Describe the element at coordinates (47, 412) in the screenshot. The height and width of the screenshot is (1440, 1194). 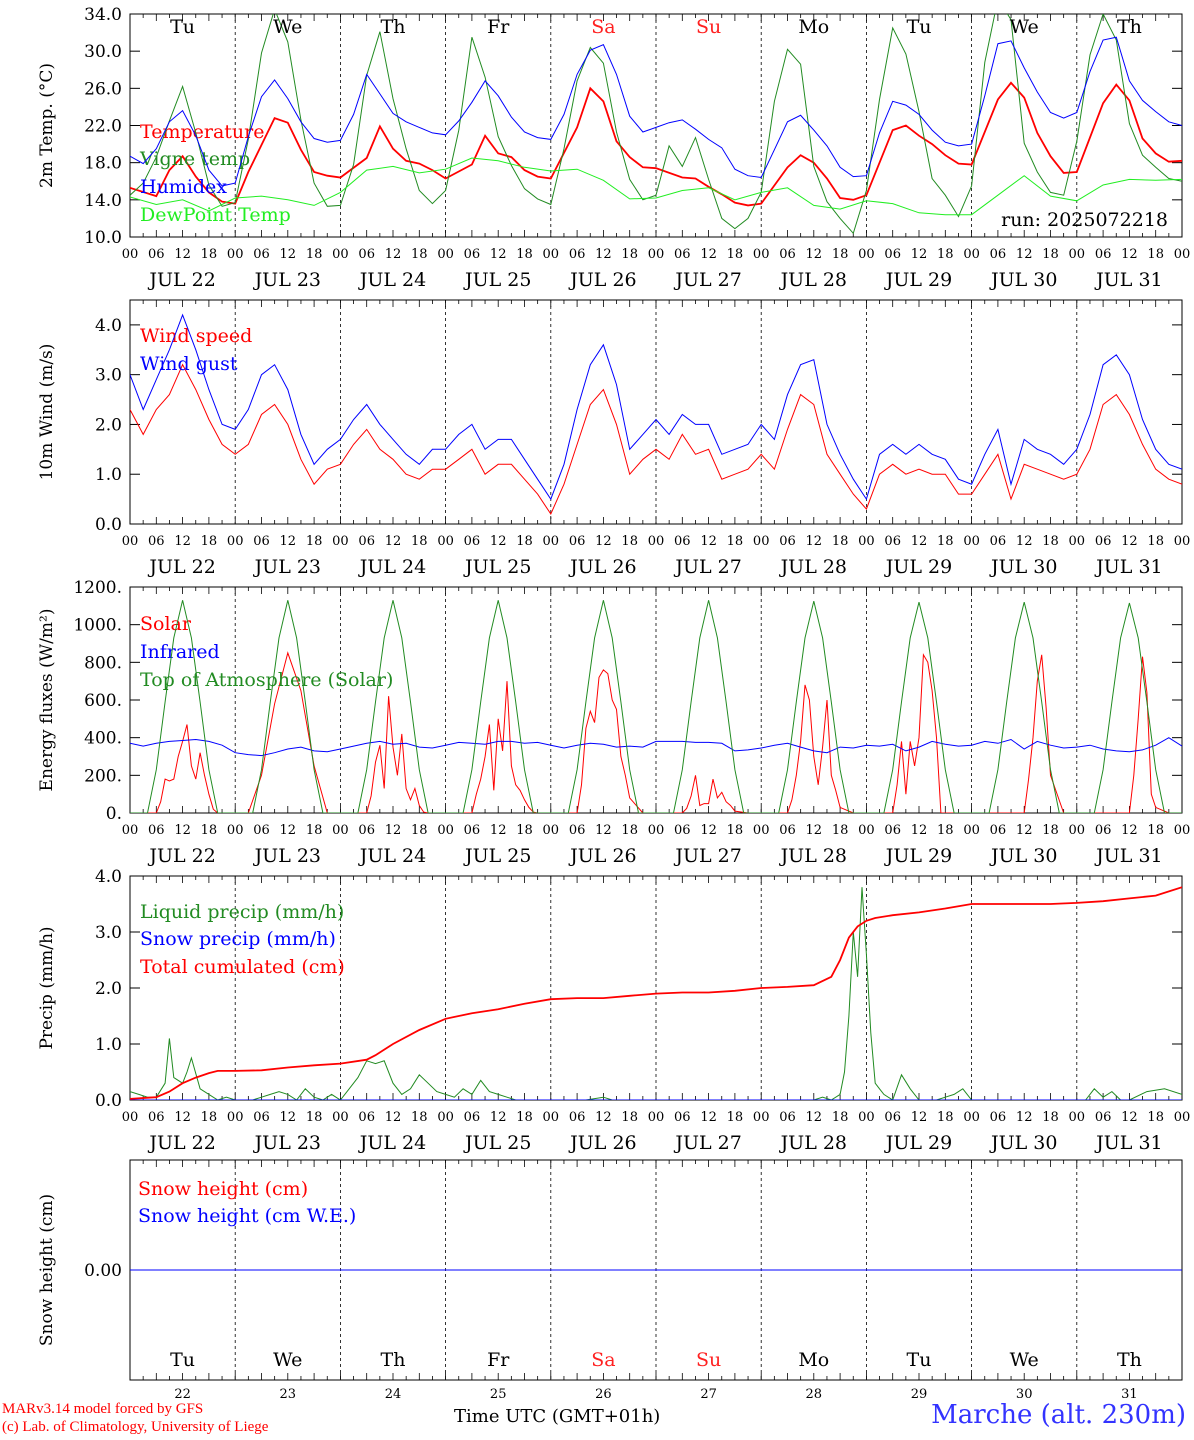
I see `y-axis-title: 10m Wind (m/s)` at that location.